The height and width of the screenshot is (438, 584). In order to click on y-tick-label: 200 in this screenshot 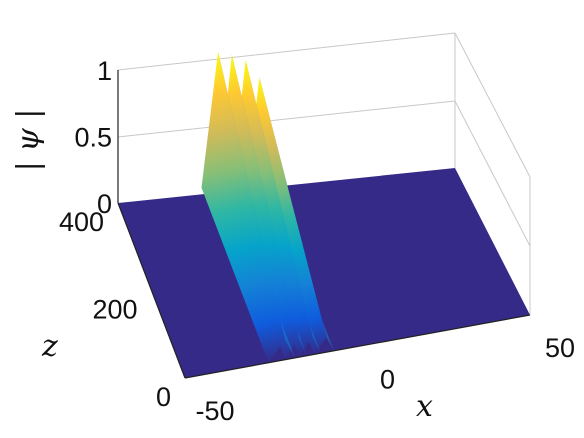, I will do `click(114, 310)`.